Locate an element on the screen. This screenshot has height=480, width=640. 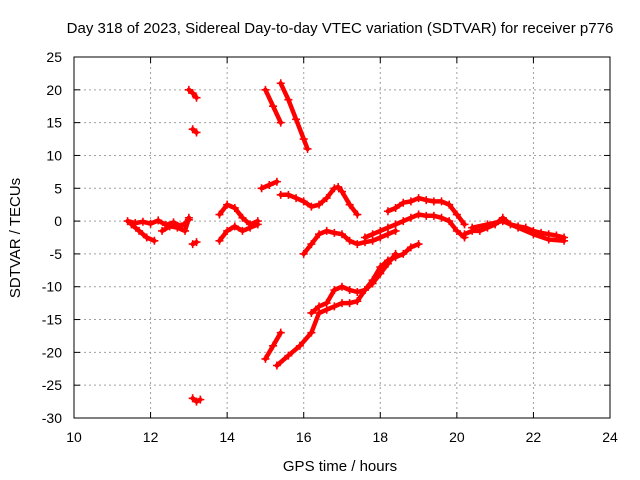
series-arc-g is located at coordinates (196, 400).